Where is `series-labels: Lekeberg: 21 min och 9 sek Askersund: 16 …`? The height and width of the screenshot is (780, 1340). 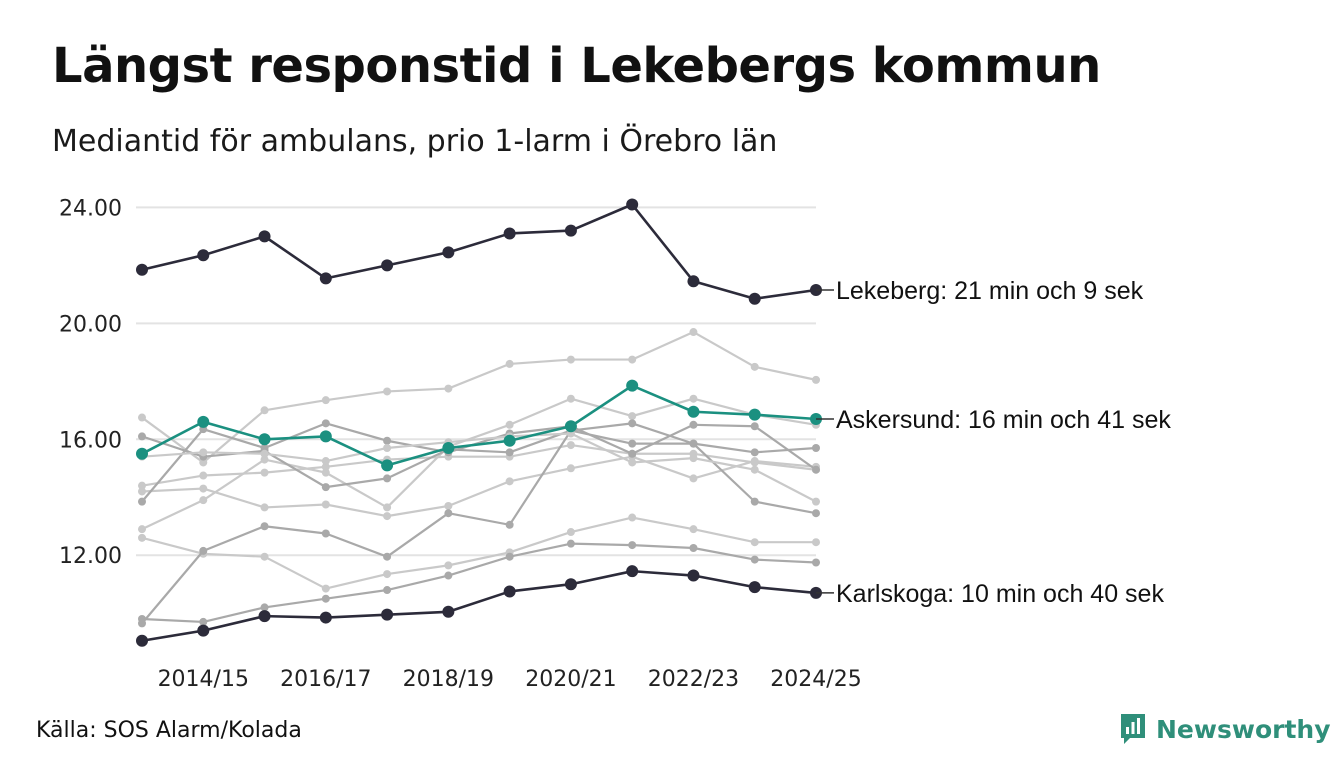 series-labels: Lekeberg: 21 min och 9 sek Askersund: 16 … is located at coordinates (993, 442).